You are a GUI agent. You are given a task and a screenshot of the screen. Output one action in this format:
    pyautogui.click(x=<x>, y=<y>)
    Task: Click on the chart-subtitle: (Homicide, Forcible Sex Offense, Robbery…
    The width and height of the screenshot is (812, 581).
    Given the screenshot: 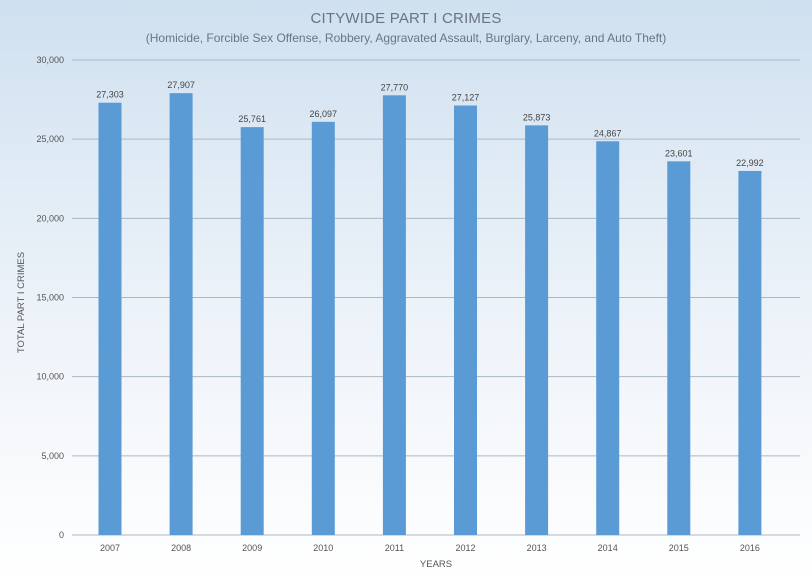 What is the action you would take?
    pyautogui.click(x=406, y=38)
    